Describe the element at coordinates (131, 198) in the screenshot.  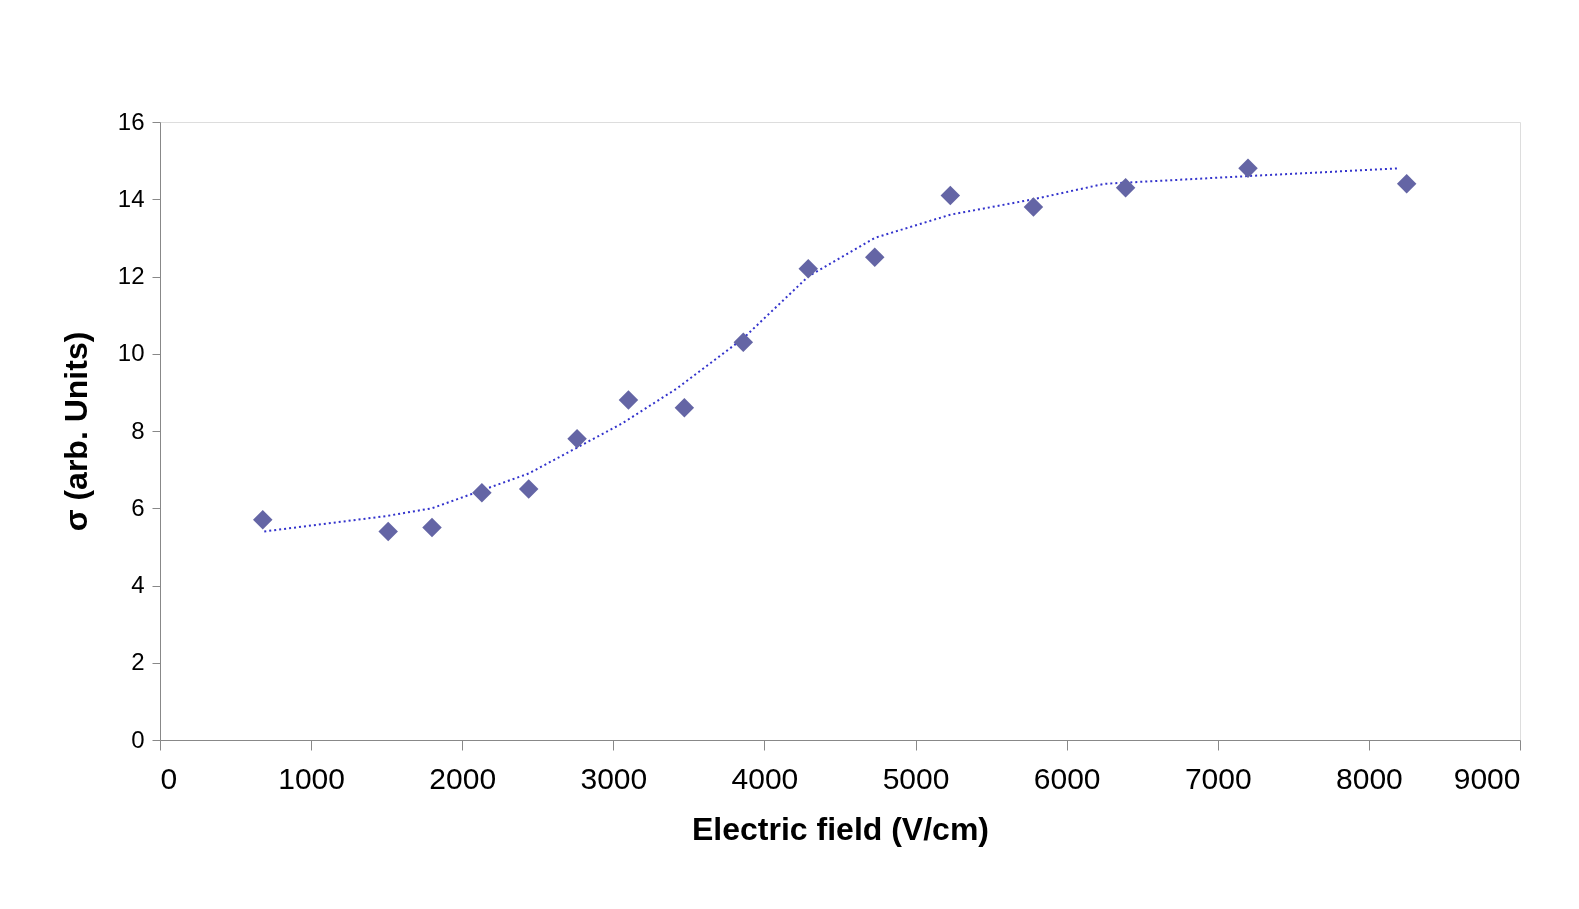
I see `y-tick-label: 14` at that location.